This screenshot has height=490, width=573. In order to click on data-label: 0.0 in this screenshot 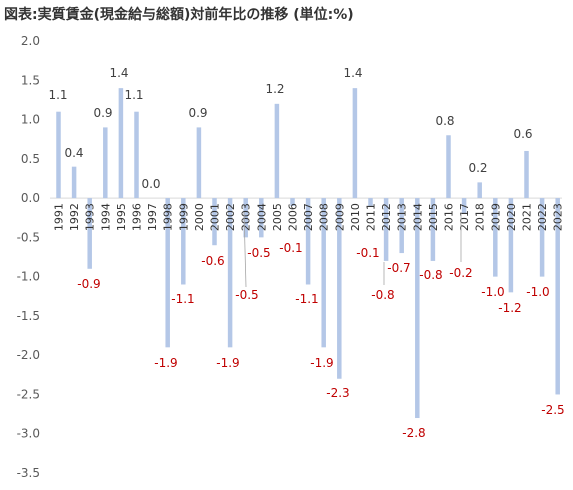, I will do `click(150, 184)`.